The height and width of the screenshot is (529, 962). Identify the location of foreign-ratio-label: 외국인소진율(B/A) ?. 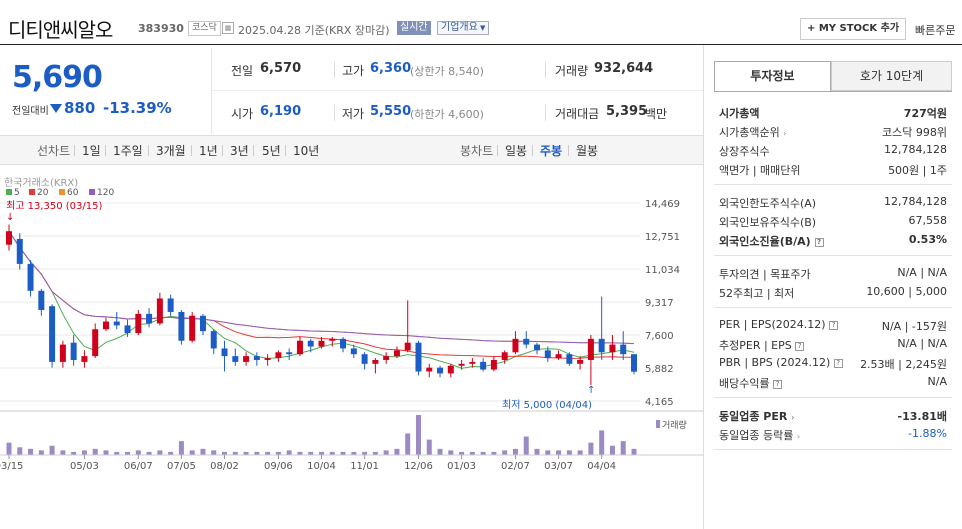
(771, 241).